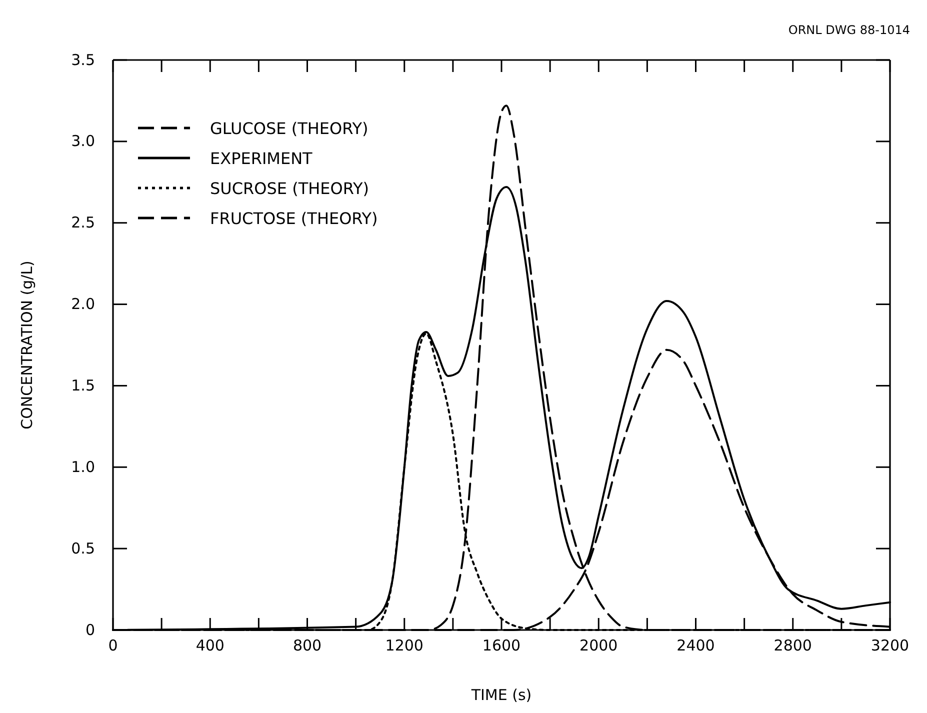 This screenshot has width=927, height=713. I want to click on x-tick-label: 400, so click(210, 645).